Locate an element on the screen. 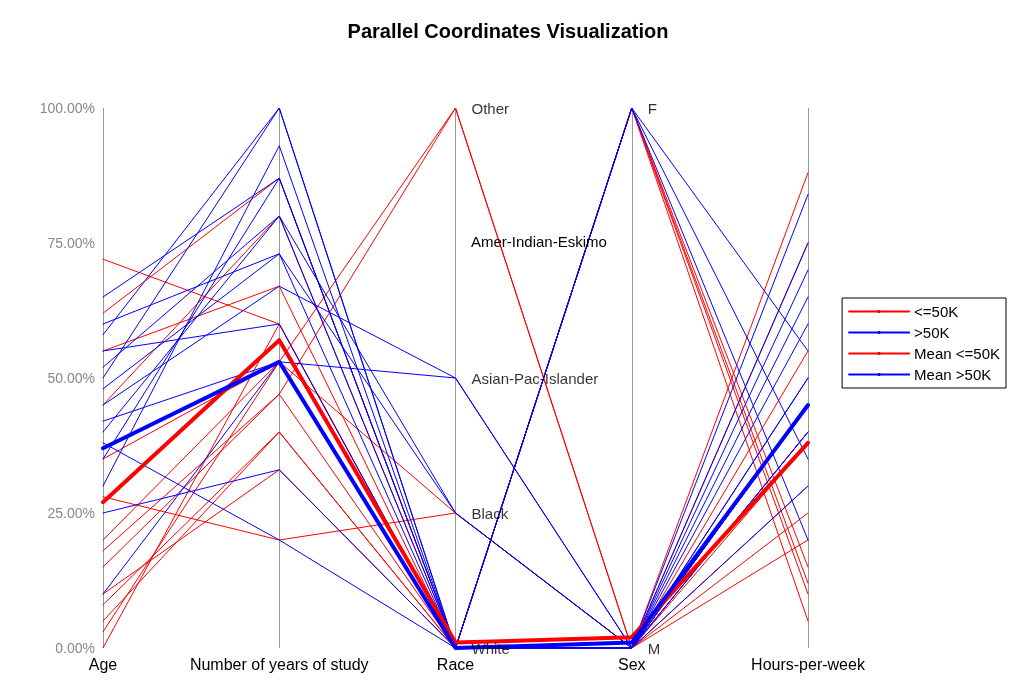 This screenshot has height=687, width=1022. x-tick-label: Race is located at coordinates (455, 664).